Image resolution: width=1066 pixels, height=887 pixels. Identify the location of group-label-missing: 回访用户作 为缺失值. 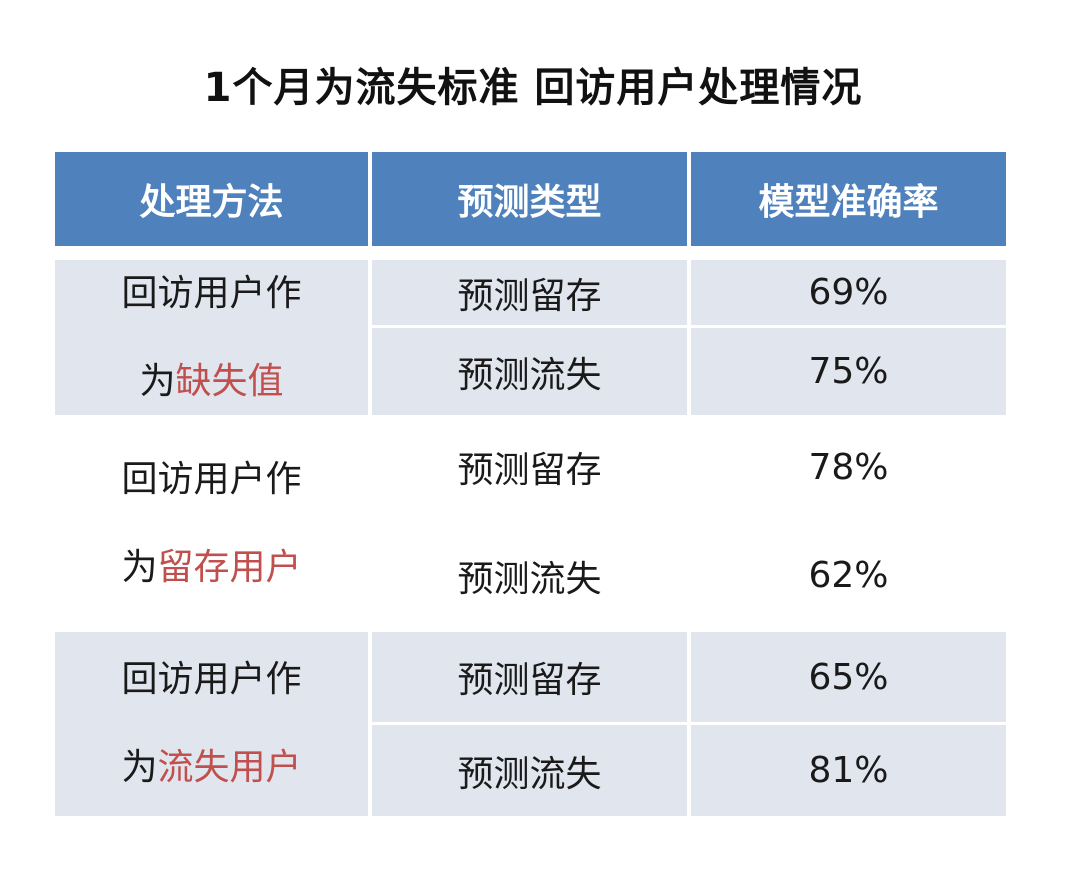
(211, 337).